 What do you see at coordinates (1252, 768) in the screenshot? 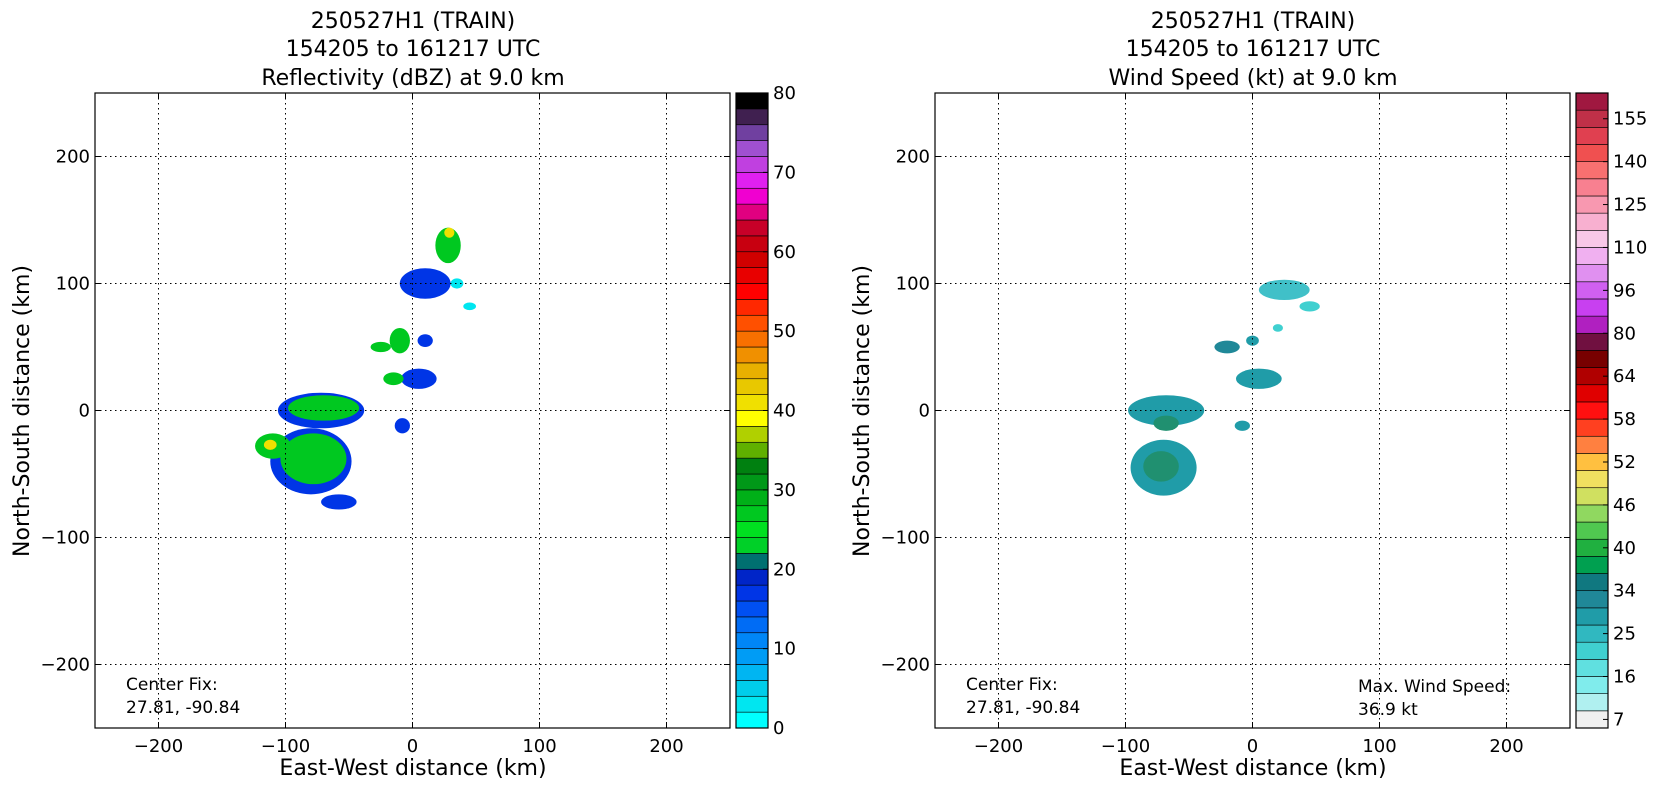
I see `x-axis-label: East-West distance (km)` at bounding box center [1252, 768].